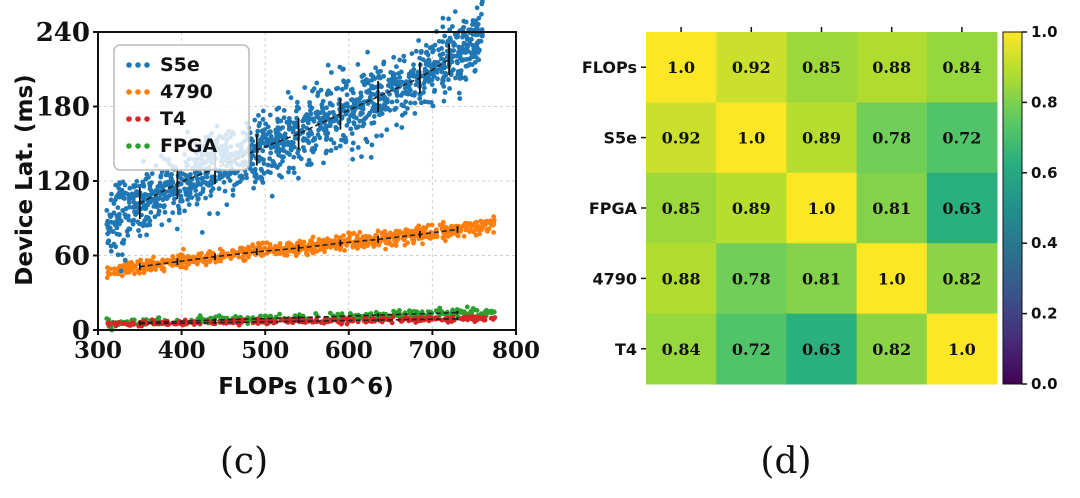  Describe the element at coordinates (182, 350) in the screenshot. I see `x-tick-label: 400` at that location.